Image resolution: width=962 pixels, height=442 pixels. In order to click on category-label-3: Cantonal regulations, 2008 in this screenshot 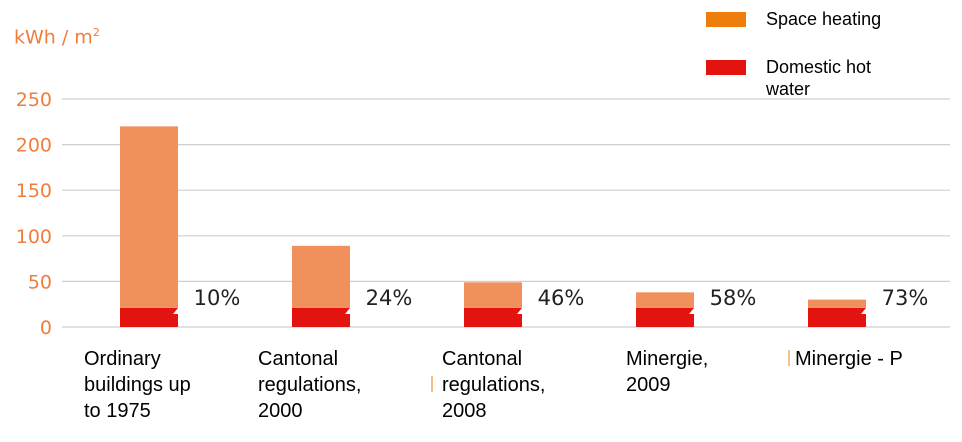, I will do `click(494, 385)`.